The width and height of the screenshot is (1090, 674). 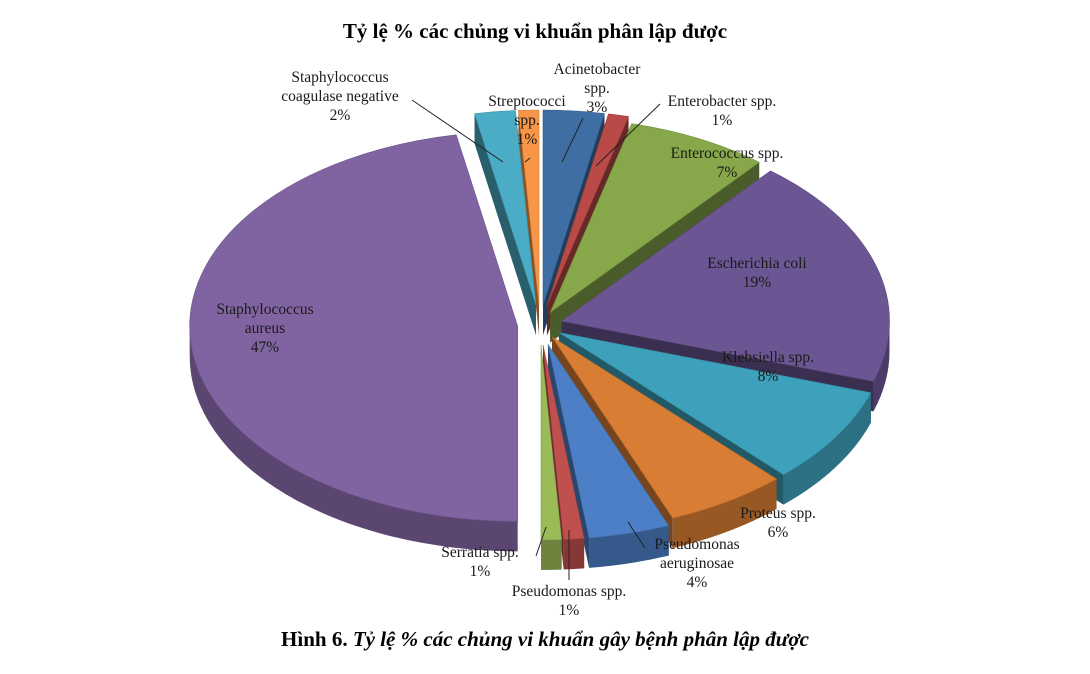 I want to click on slice-name-11-1: spp., so click(x=526, y=120).